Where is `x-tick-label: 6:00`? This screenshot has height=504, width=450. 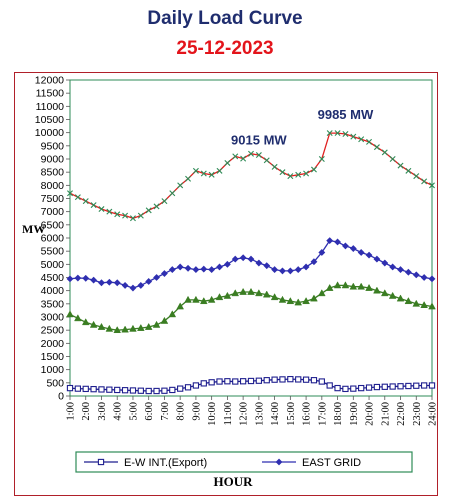
x-tick-label: 6:00 is located at coordinates (149, 411).